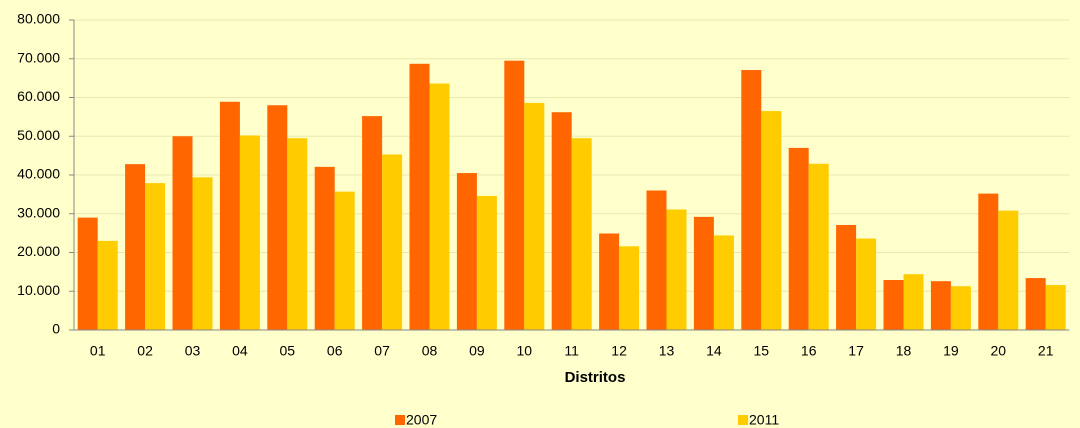 The height and width of the screenshot is (428, 1080). What do you see at coordinates (430, 351) in the screenshot?
I see `x-tick-label: 08` at bounding box center [430, 351].